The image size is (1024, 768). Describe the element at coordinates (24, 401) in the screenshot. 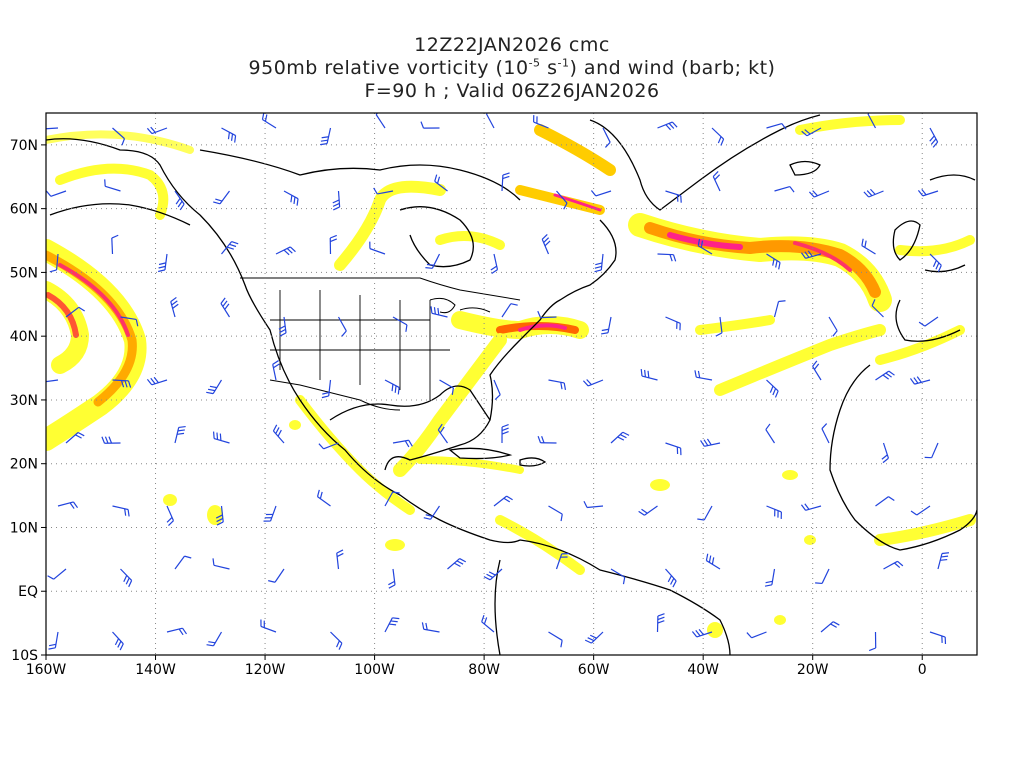

I see `lat-label: 30N` at that location.